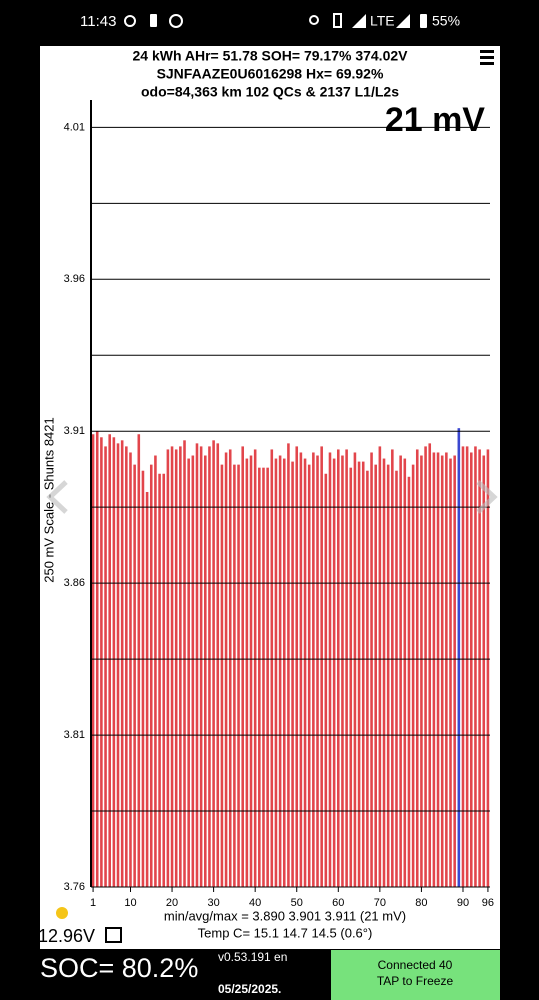  I want to click on y-axis-label: 250 mV Scale - Shunts 8421, so click(48, 500).